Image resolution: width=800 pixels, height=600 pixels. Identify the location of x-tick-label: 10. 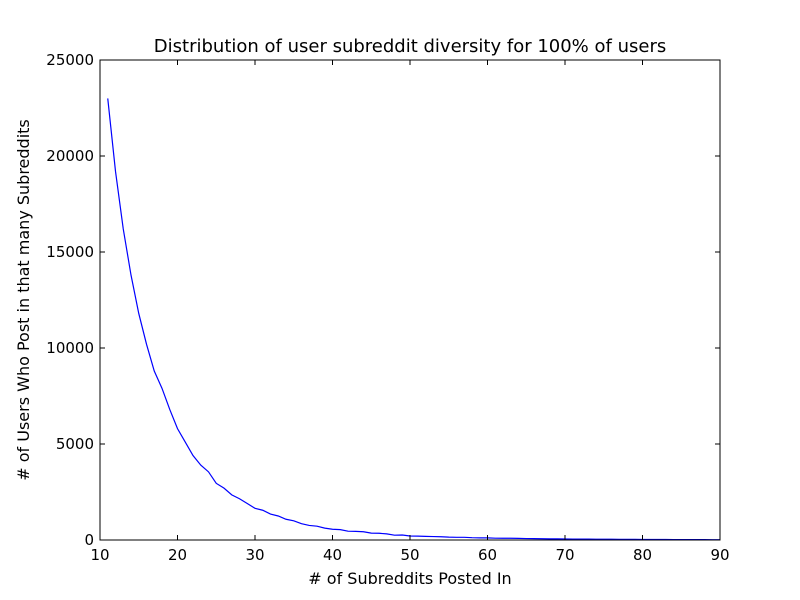
(99, 555).